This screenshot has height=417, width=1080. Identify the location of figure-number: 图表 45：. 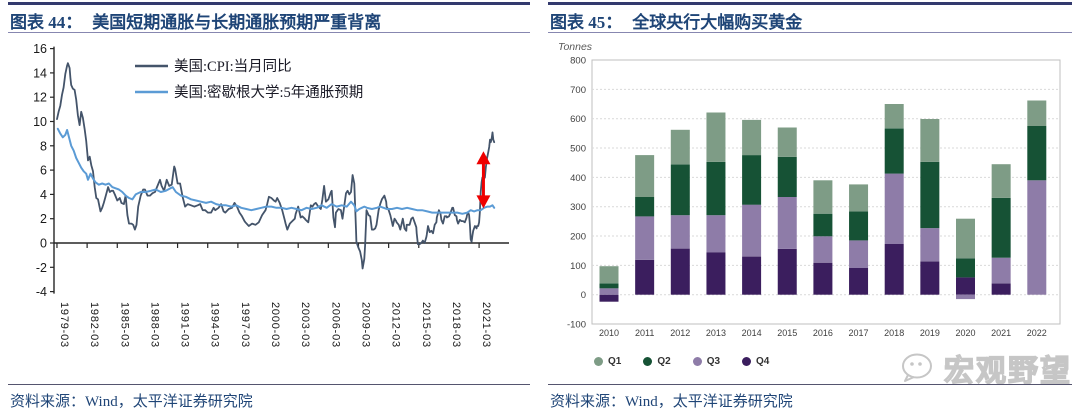
(586, 22).